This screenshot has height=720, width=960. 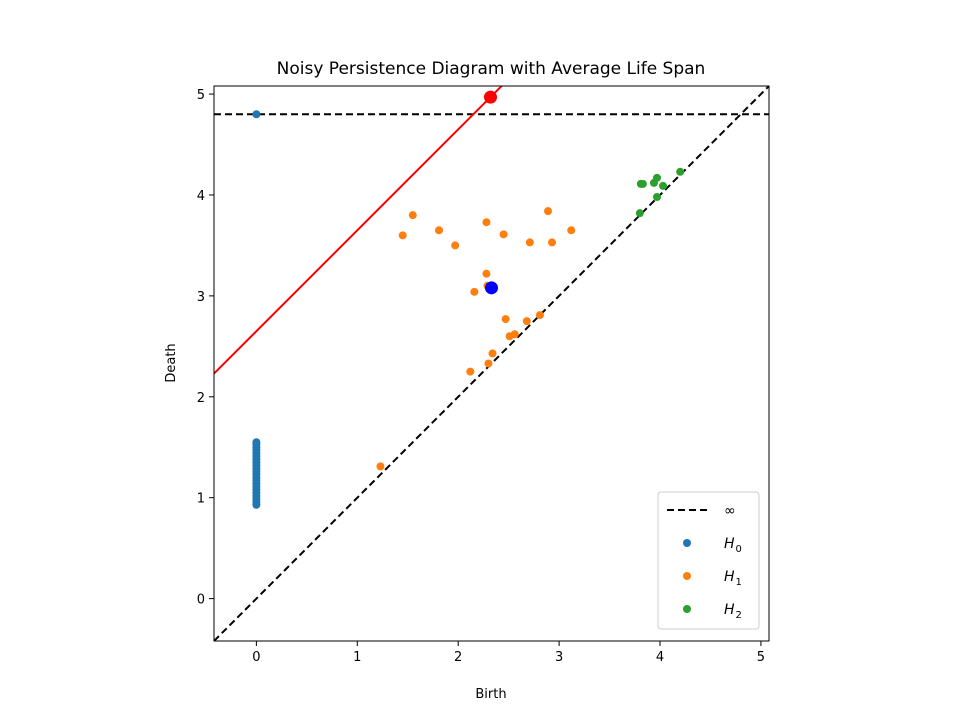 I want to click on legend-label-subscript: 1, so click(x=739, y=582).